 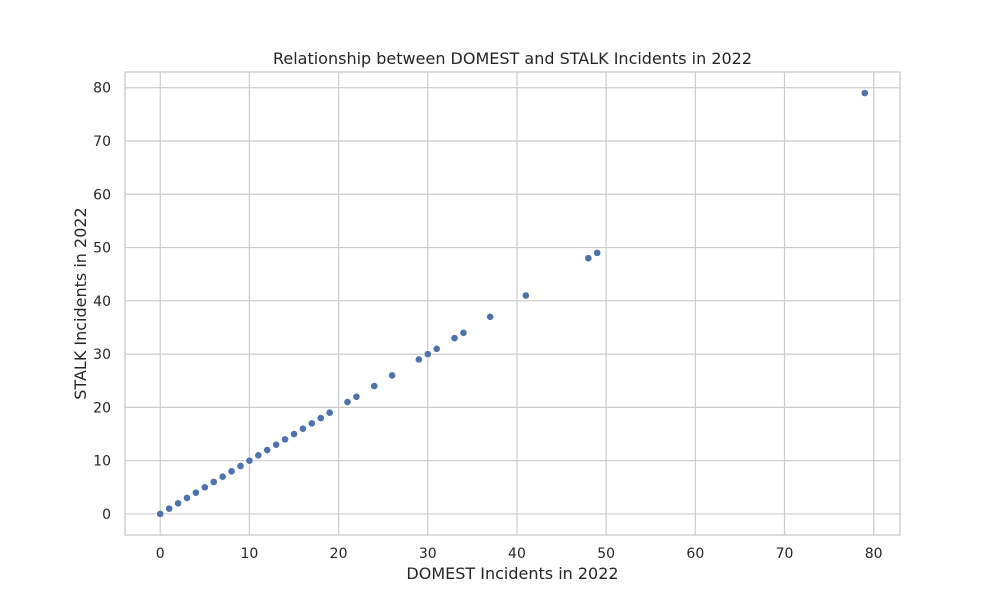 I want to click on x-tick-label: 60, so click(x=695, y=554).